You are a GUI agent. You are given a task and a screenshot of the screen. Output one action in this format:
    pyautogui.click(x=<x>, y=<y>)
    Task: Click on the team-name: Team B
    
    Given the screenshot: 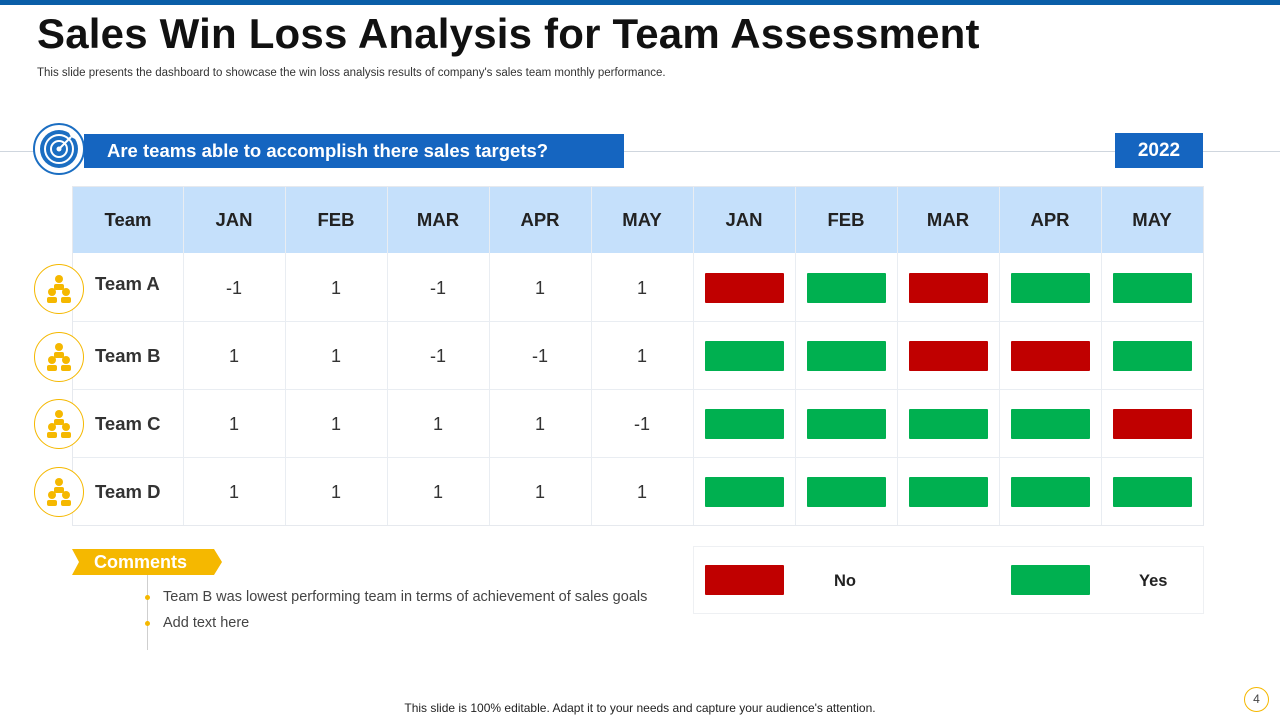 What is the action you would take?
    pyautogui.click(x=128, y=355)
    